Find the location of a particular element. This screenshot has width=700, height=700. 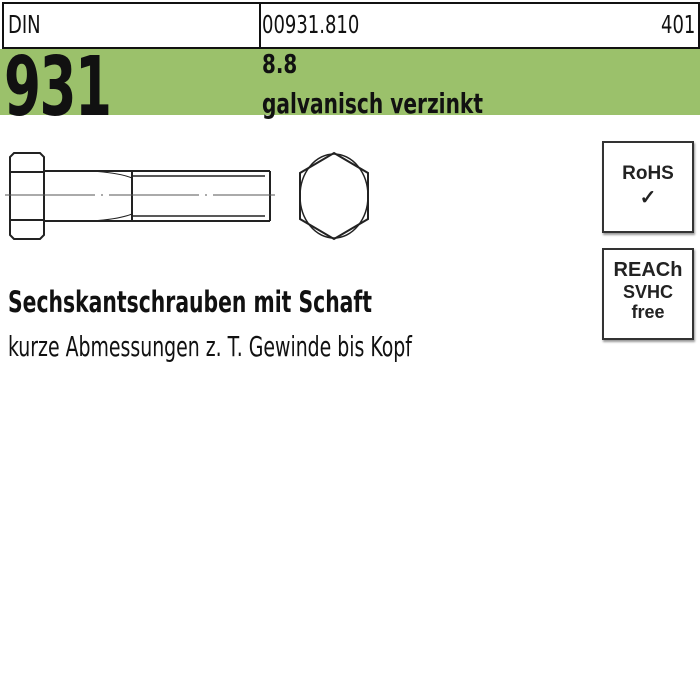

hex-bolt-side-view is located at coordinates (187, 196).